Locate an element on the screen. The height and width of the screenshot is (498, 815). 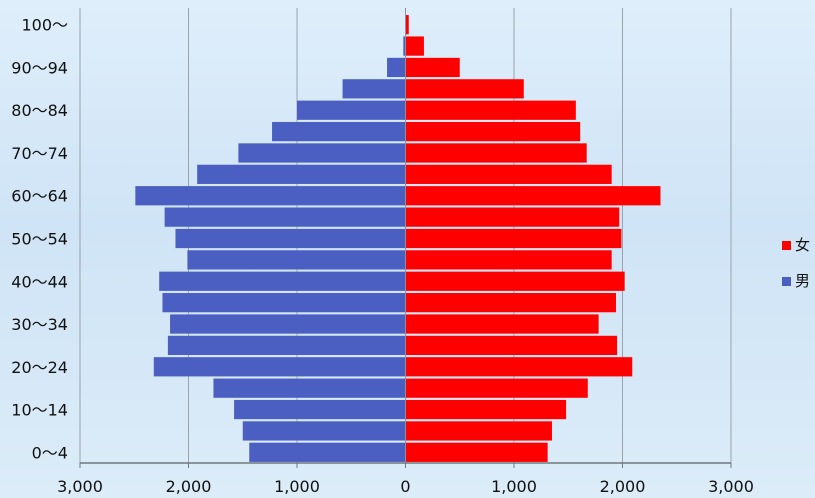
x-tick-label-6: 3,000 is located at coordinates (731, 486).